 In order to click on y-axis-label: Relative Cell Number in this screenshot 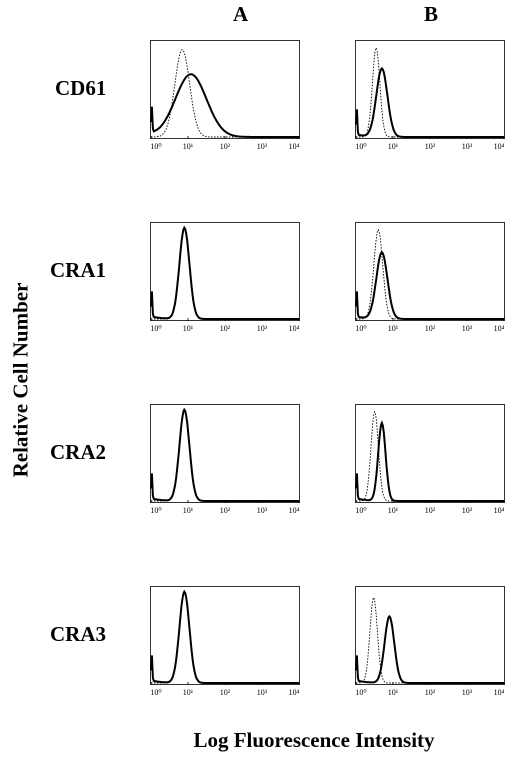, I will do `click(20, 380)`.